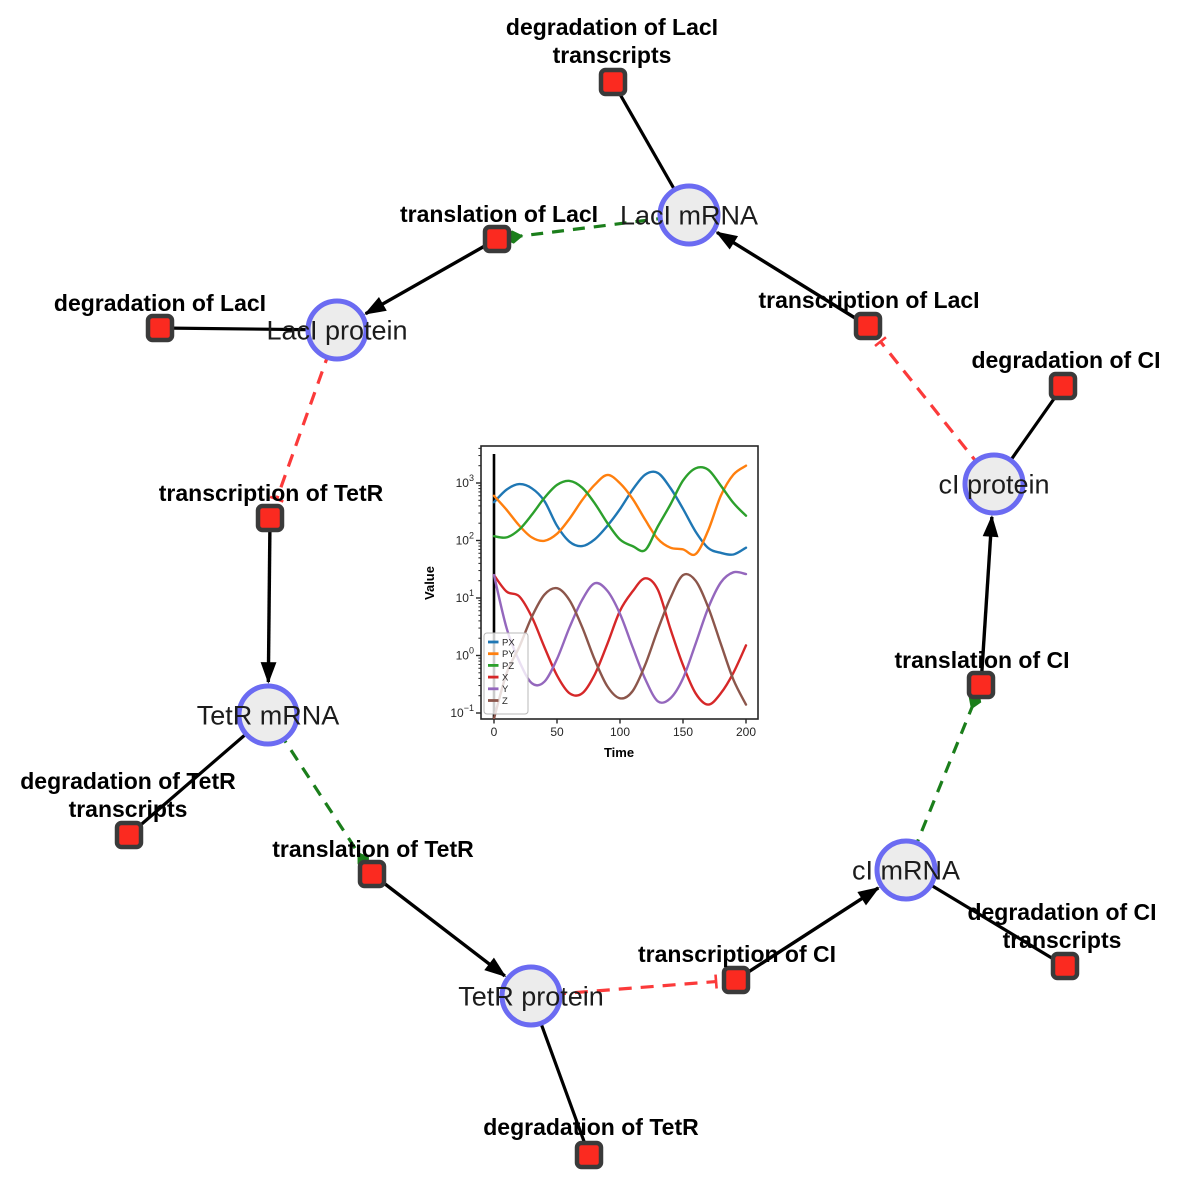  I want to click on species-node-tetr-mrna, so click(268, 715).